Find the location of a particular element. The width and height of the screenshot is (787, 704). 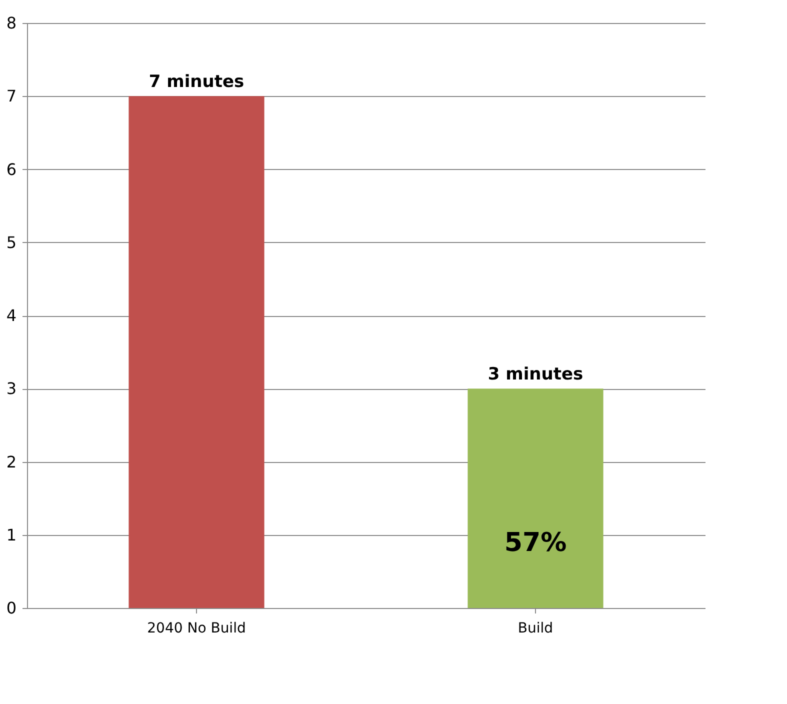

y-tick-label: 3 is located at coordinates (11, 388).